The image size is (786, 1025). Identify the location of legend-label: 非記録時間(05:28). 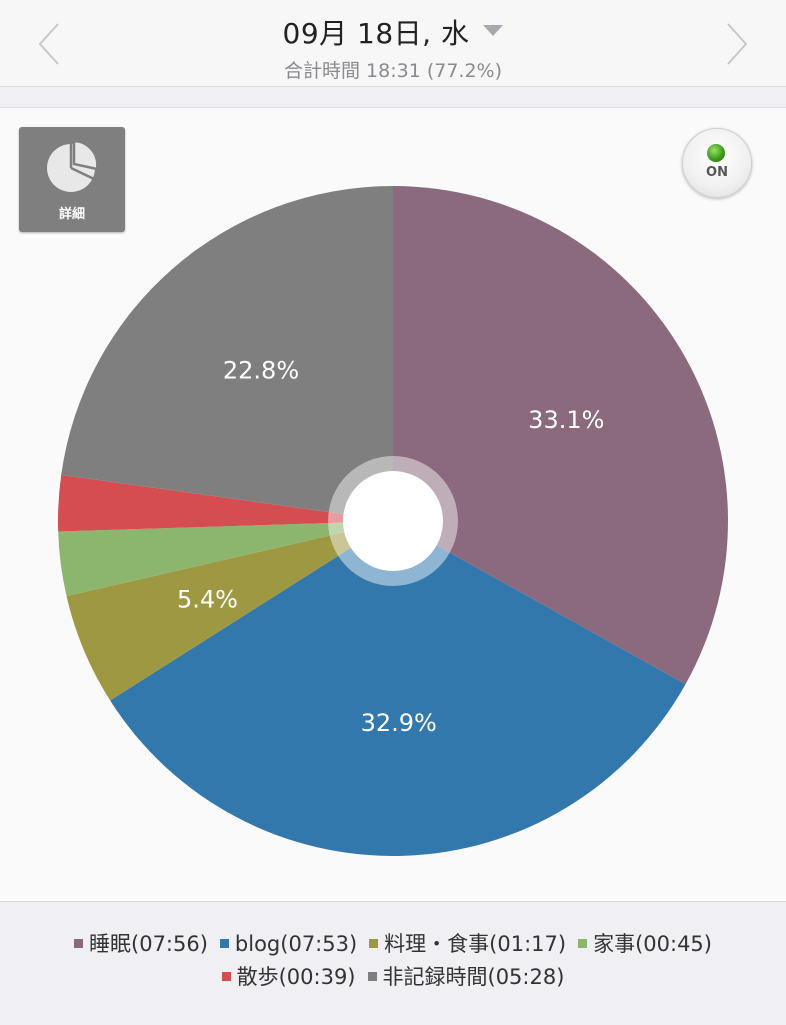
(473, 977).